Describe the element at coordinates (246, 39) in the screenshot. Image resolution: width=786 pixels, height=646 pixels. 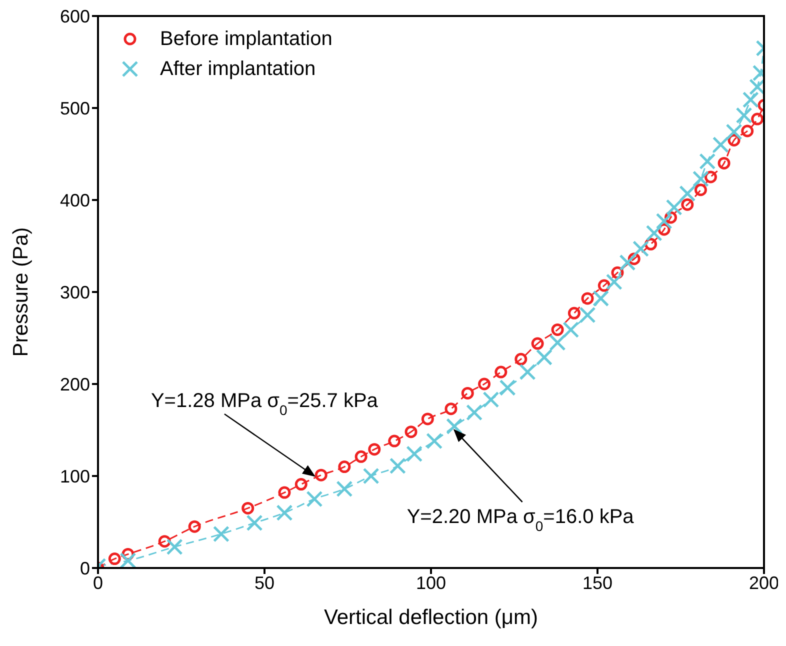
I see `legend-label: Before implantation` at that location.